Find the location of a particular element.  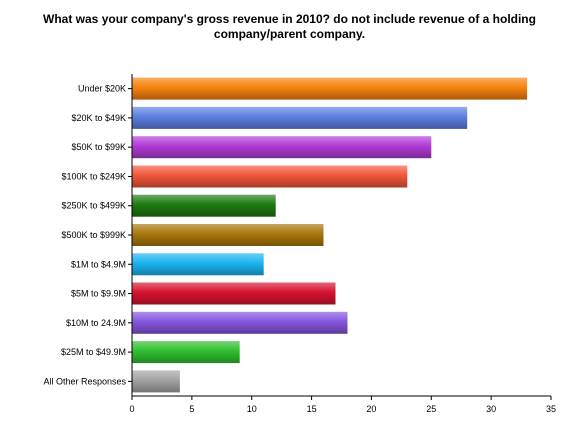

x-tick-label-3: 15 is located at coordinates (312, 409).